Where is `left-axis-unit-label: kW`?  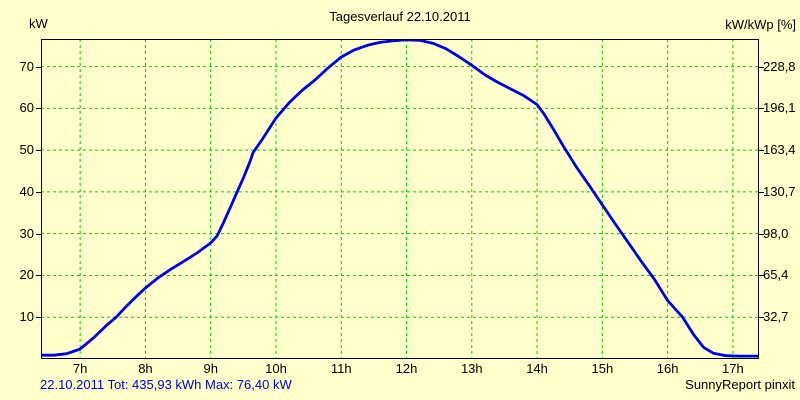
left-axis-unit-label: kW is located at coordinates (38, 23).